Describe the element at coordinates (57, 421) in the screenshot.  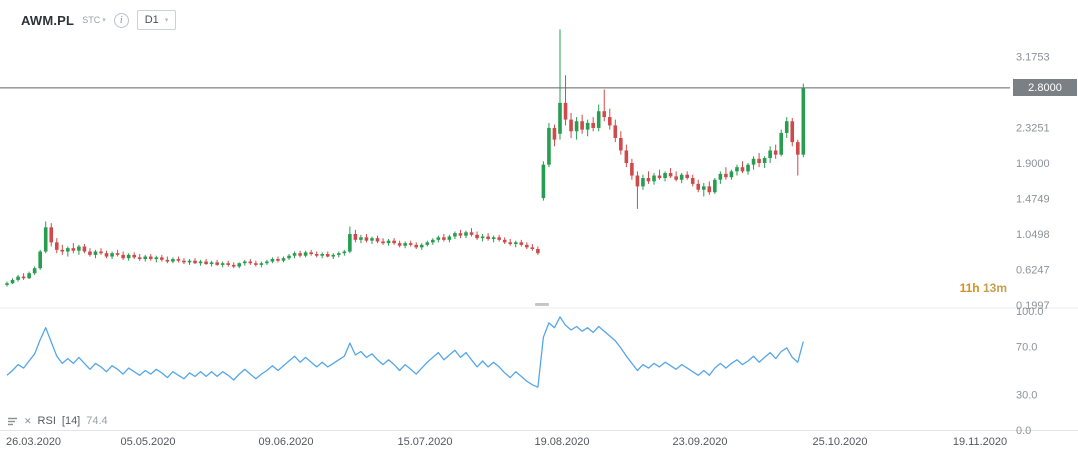
I see `indicator-legend: ✕ RSI [14] 74.4` at that location.